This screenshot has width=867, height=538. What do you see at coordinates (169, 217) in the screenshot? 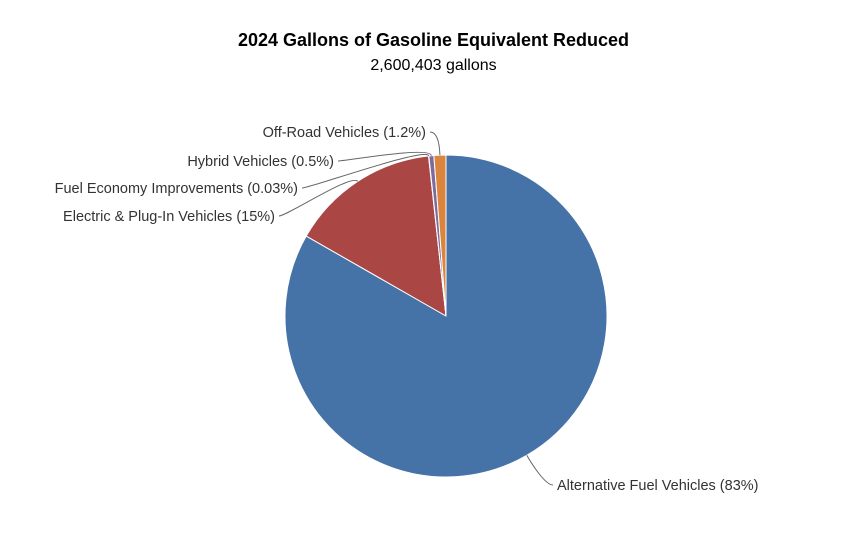
I see `slice-label: Electric & Plug-In Vehicles (15%)` at bounding box center [169, 217].